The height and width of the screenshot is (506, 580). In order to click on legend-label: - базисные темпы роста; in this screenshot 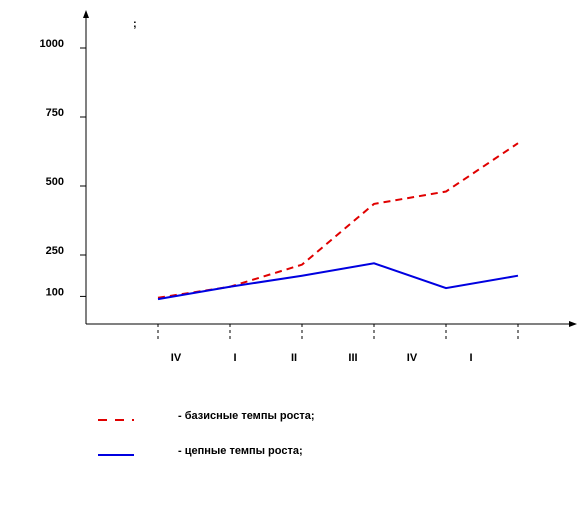, I will do `click(246, 416)`.